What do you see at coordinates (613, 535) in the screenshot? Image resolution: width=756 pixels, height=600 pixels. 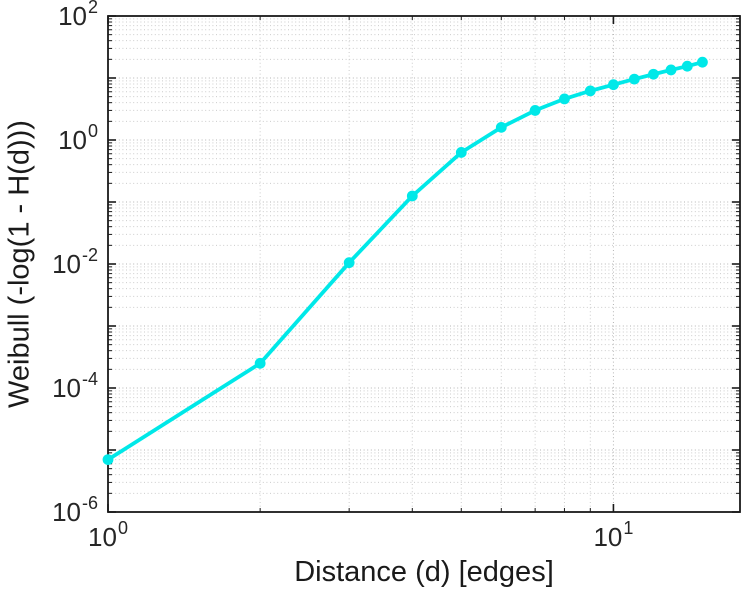 I see `x-tick-label: 10¹` at bounding box center [613, 535].